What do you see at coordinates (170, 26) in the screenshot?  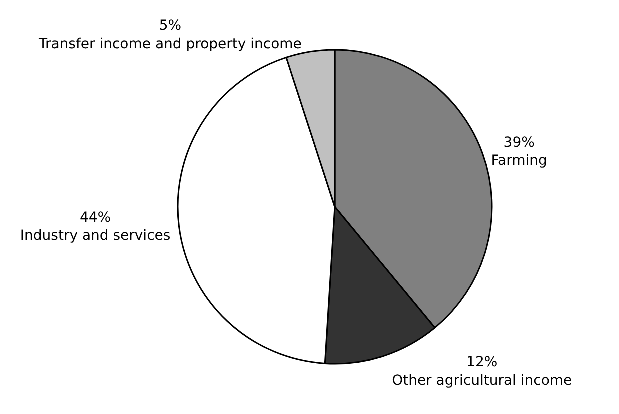 I see `data-label: 5%` at bounding box center [170, 26].